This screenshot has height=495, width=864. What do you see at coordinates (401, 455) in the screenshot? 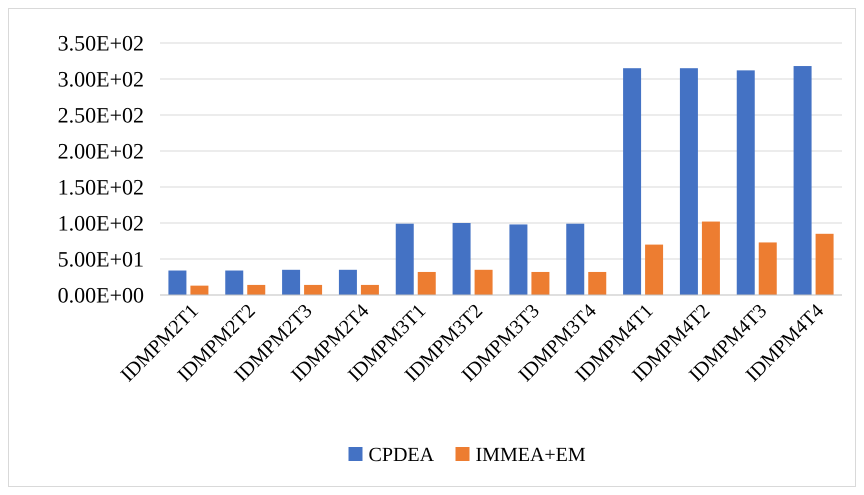
I see `legend-label: CPDEA` at bounding box center [401, 455].